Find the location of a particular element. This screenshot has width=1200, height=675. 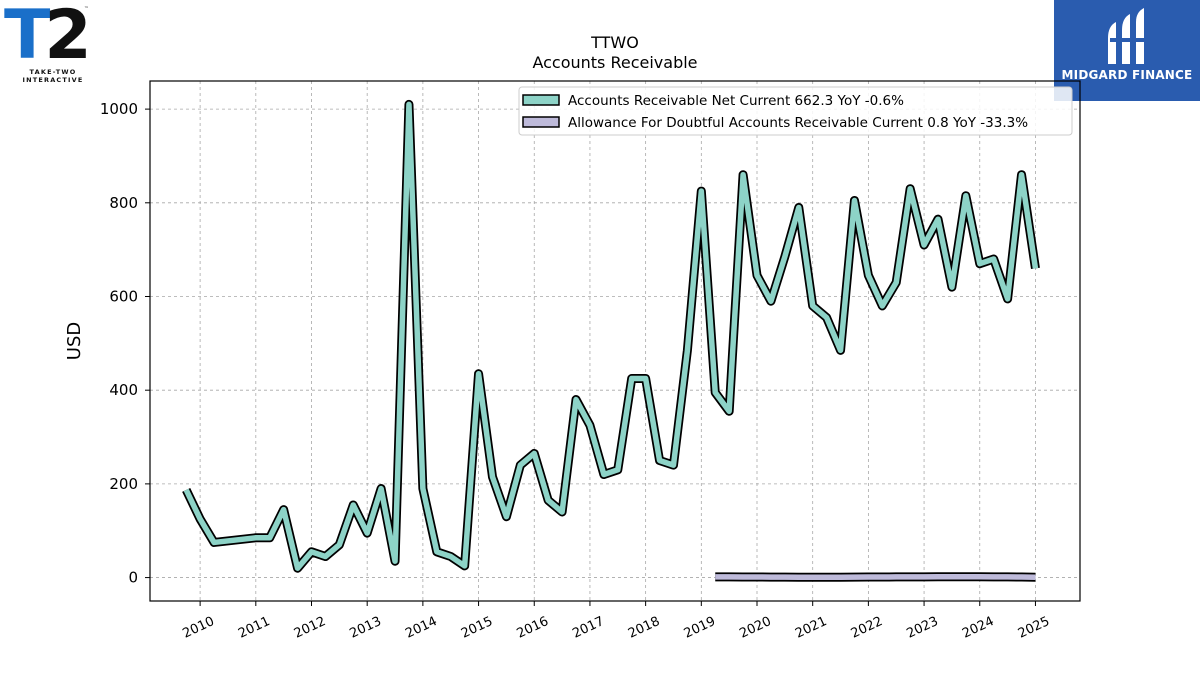

legend-box is located at coordinates (795, 111).